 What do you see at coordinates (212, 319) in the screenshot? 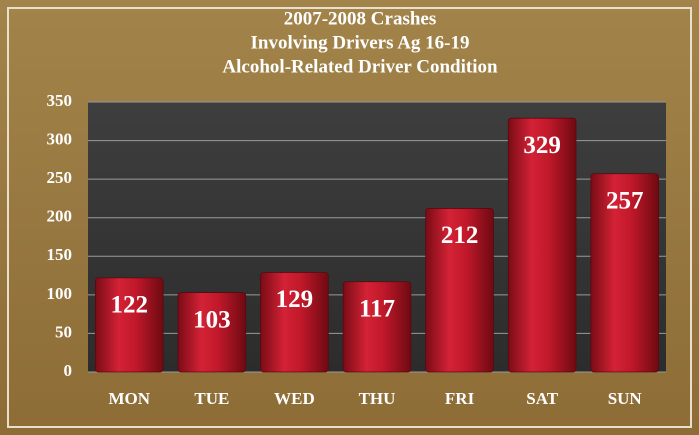
I see `data-label: 103` at bounding box center [212, 319].